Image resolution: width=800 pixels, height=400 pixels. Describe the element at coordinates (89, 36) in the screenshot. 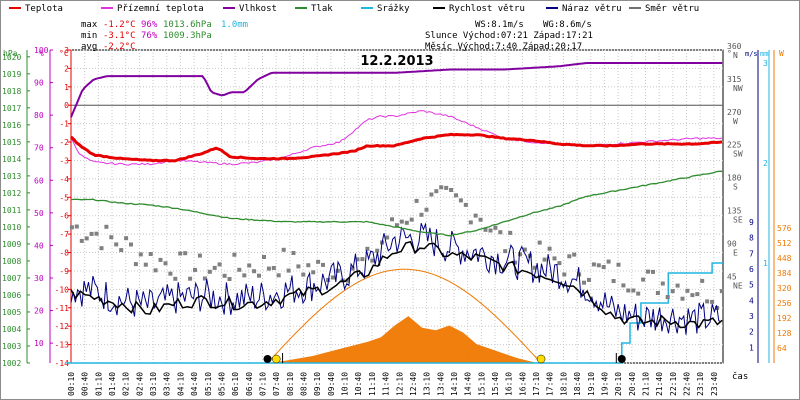

I see `stats-min-label: min` at that location.